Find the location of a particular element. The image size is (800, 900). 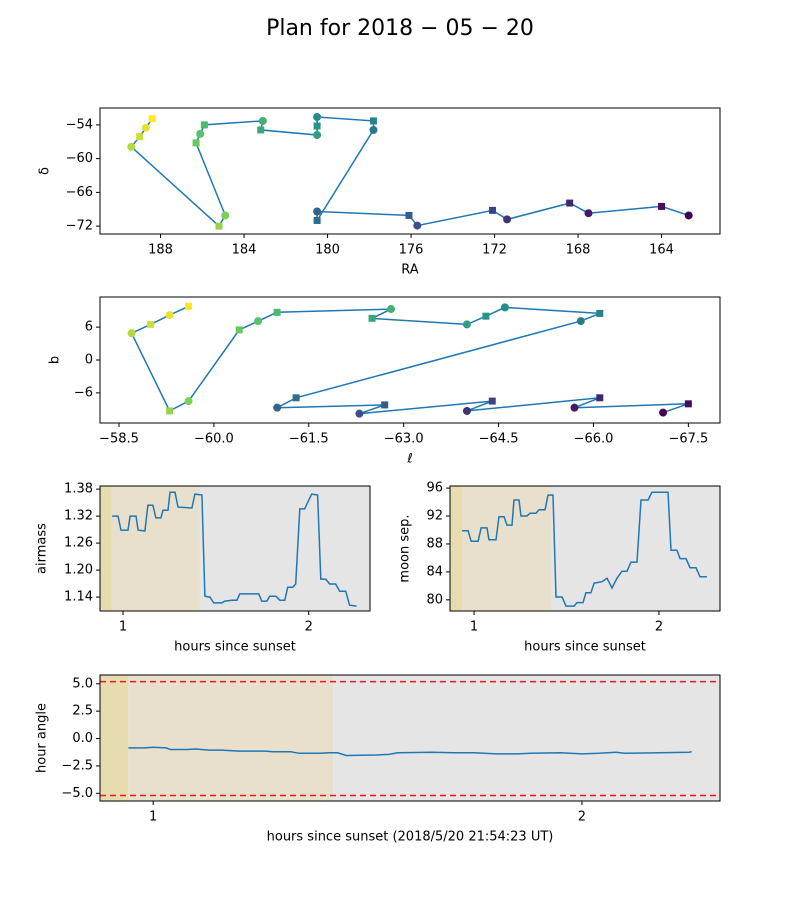

figure-title: Plan for 2018 − 05 − 20 is located at coordinates (400, 28).